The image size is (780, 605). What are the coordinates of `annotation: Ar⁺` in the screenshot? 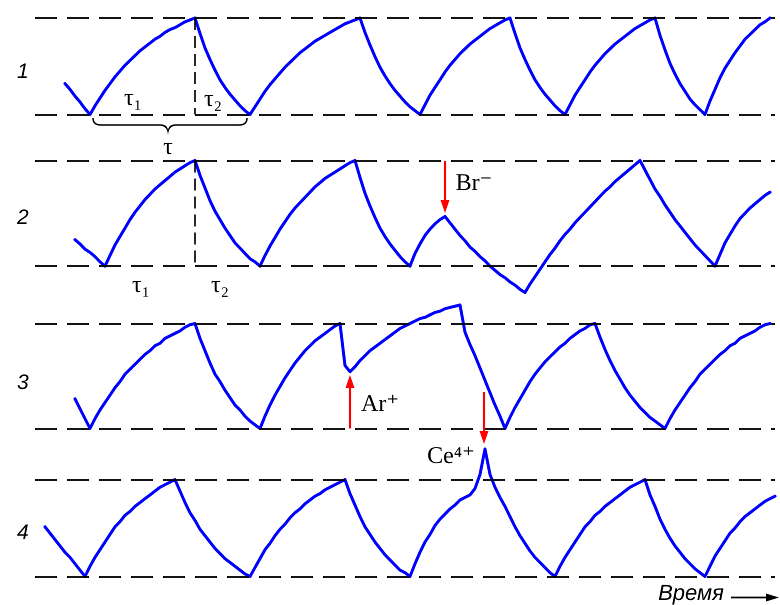 It's located at (380, 404).